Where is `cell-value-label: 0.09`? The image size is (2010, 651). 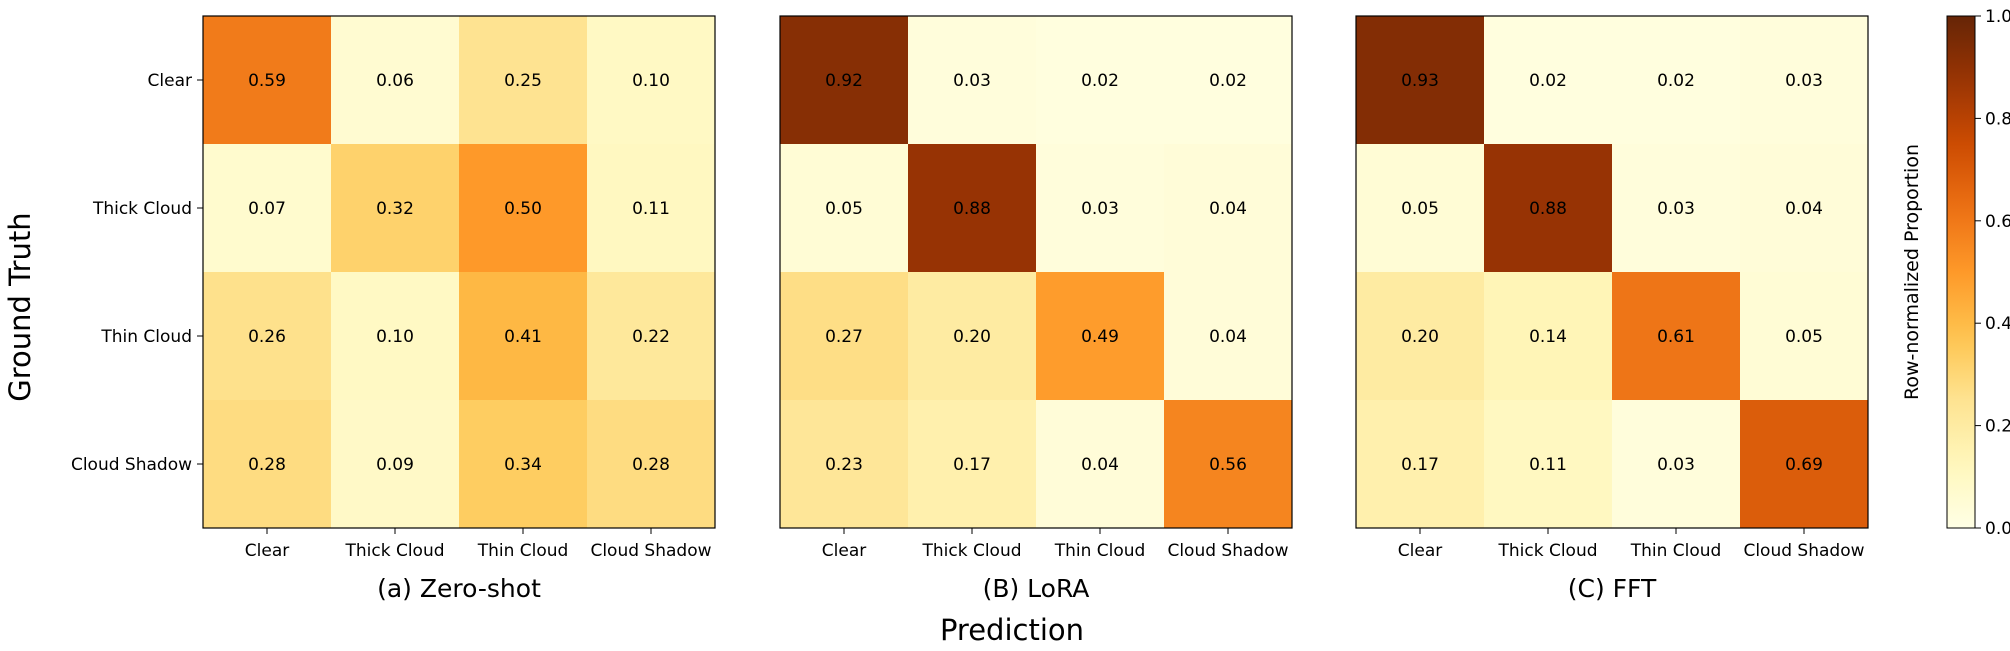 cell-value-label: 0.09 is located at coordinates (395, 465).